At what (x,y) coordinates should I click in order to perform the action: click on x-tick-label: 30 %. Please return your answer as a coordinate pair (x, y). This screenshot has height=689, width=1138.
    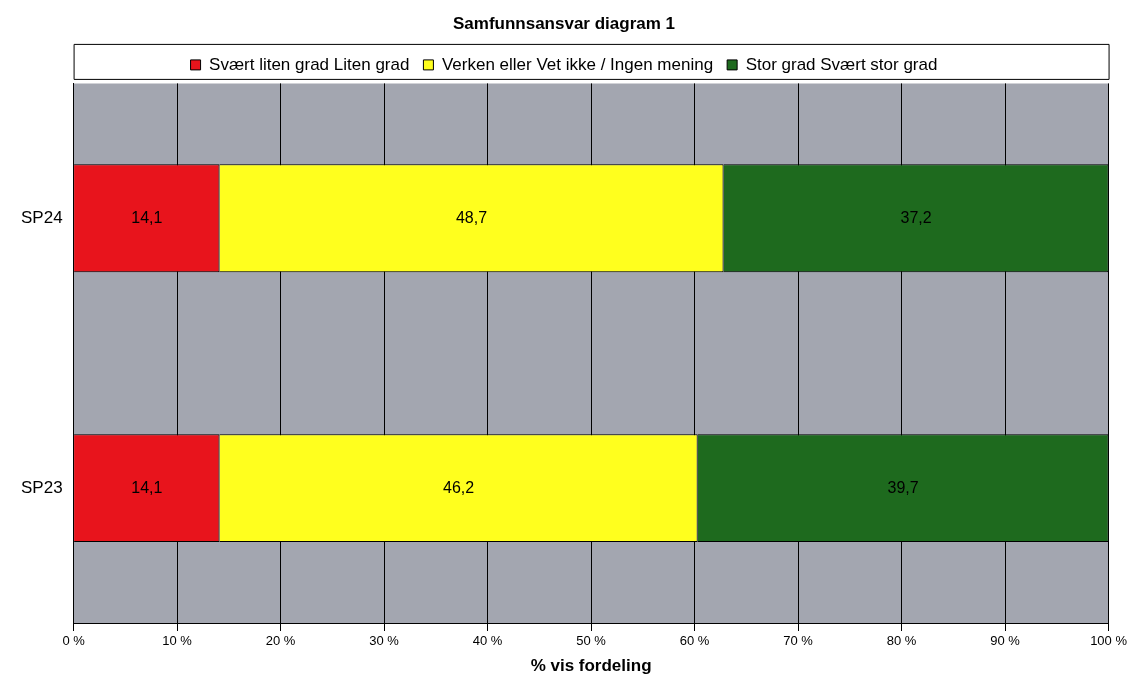
    Looking at the image, I should click on (384, 641).